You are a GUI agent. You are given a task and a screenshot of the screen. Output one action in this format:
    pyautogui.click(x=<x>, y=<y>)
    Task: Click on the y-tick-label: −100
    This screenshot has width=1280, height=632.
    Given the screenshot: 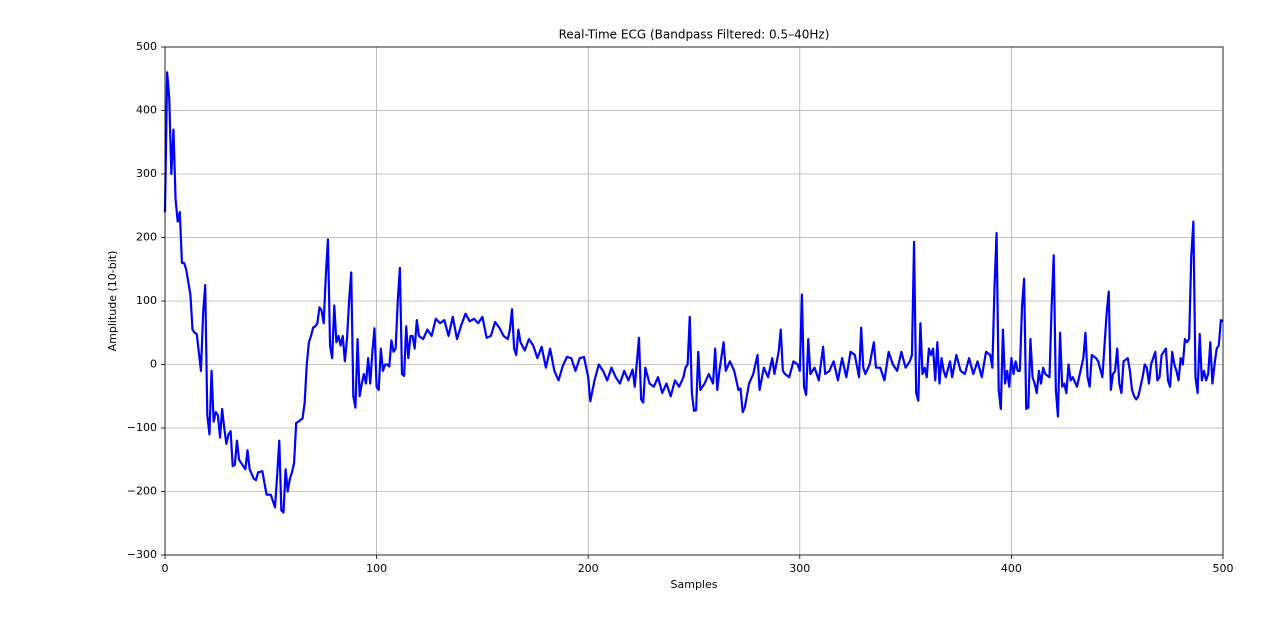 What is the action you would take?
    pyautogui.click(x=142, y=427)
    